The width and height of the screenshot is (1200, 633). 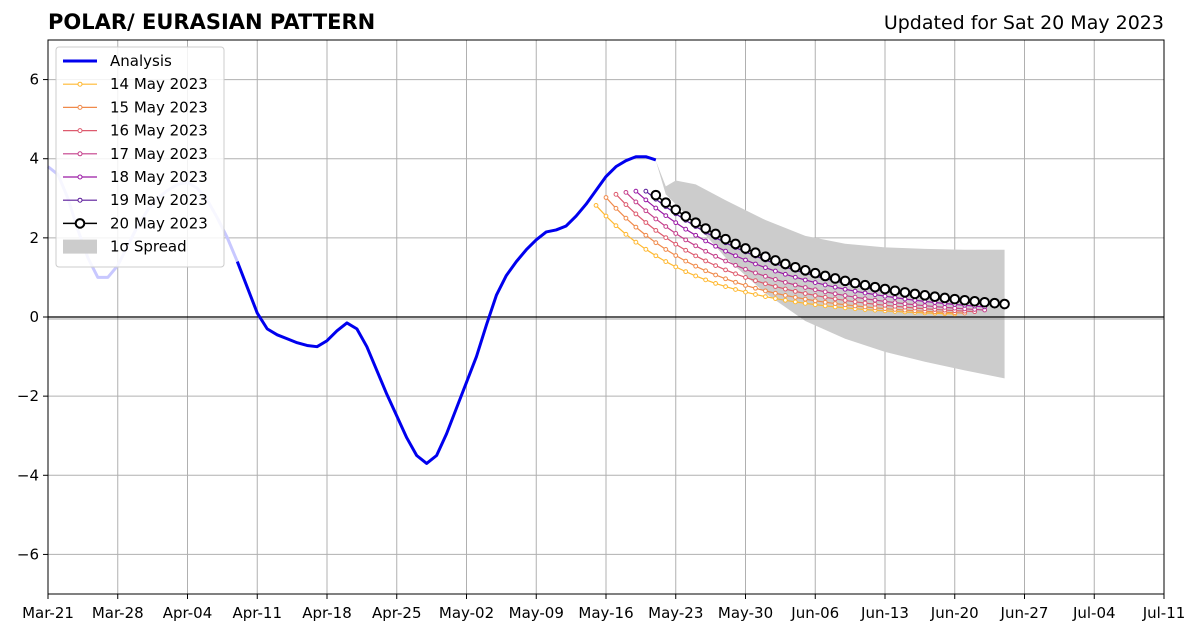 I want to click on legend-label: 17 May 2023, so click(x=159, y=154).